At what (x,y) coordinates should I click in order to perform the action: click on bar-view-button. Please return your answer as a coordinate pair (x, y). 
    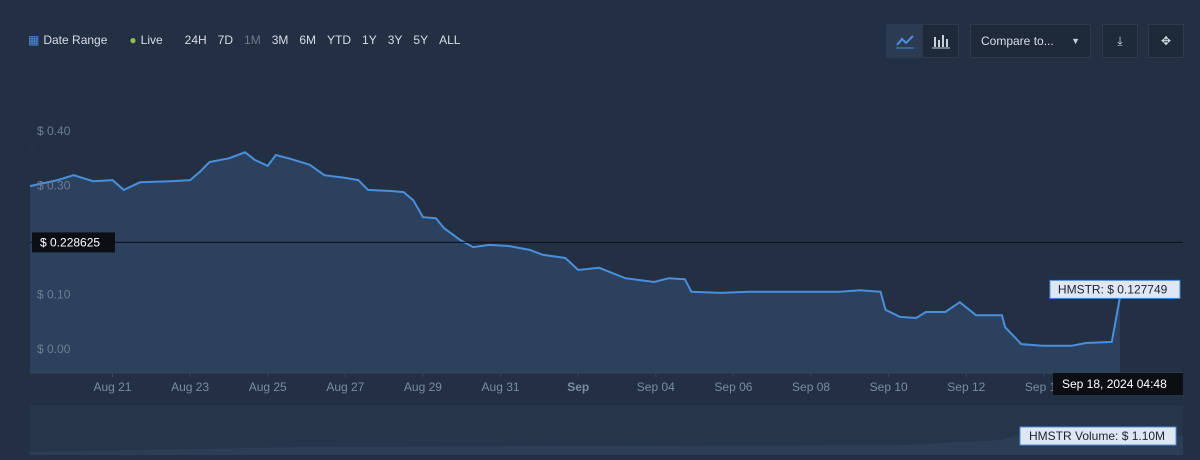
    Looking at the image, I should click on (940, 41).